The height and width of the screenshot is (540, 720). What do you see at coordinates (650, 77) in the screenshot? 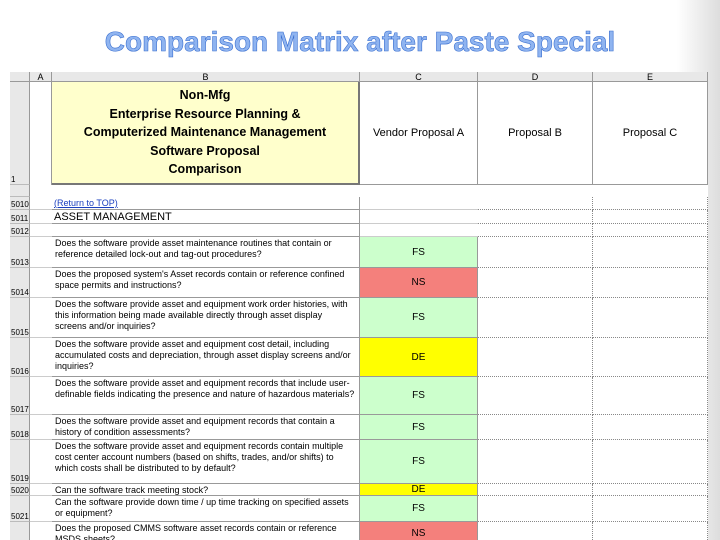
I see `column-header: E` at bounding box center [650, 77].